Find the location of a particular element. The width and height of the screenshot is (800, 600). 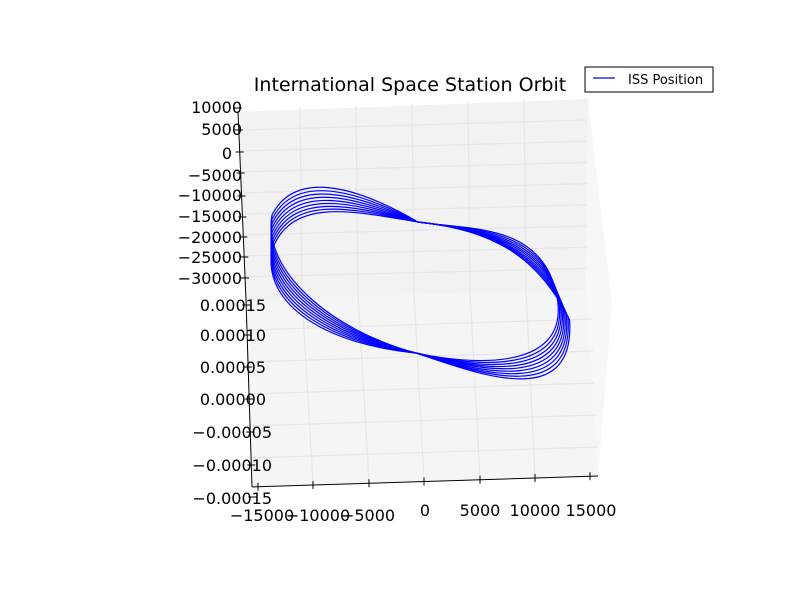

z-tick-label: −15000 is located at coordinates (210, 216).